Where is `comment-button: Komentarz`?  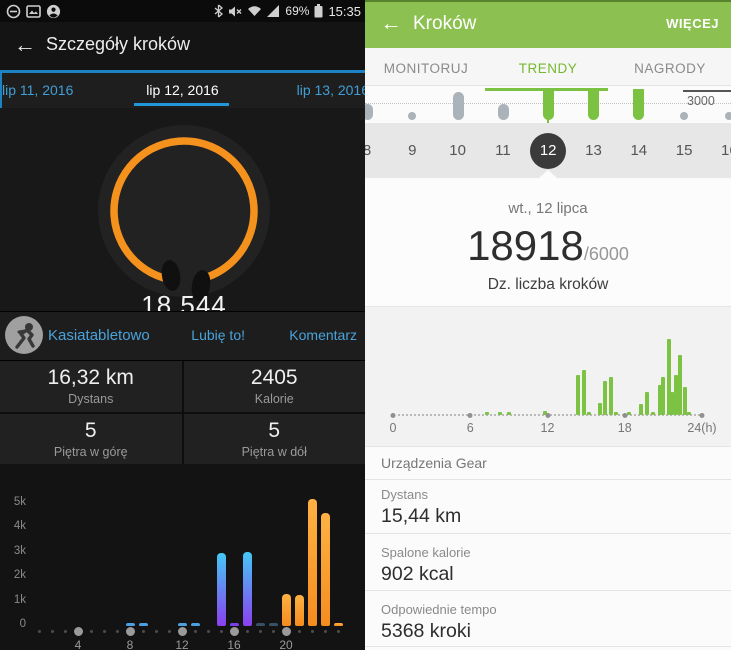 comment-button: Komentarz is located at coordinates (323, 335).